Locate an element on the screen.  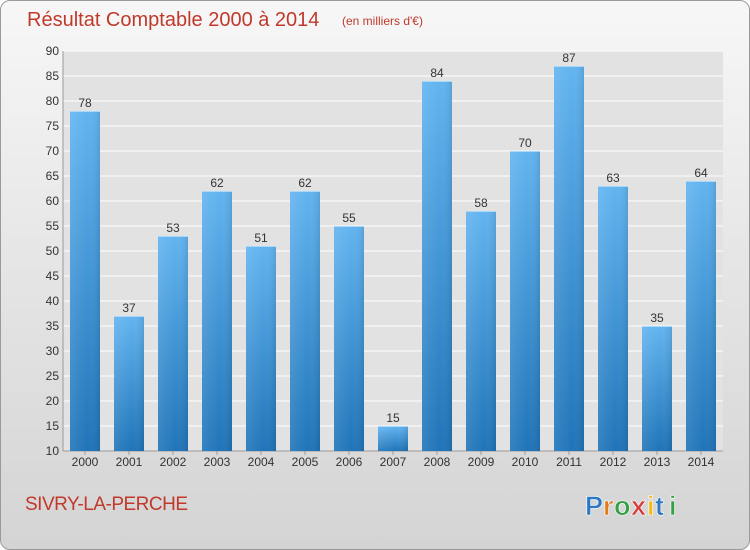
svg-text: o is located at coordinates (622, 506).